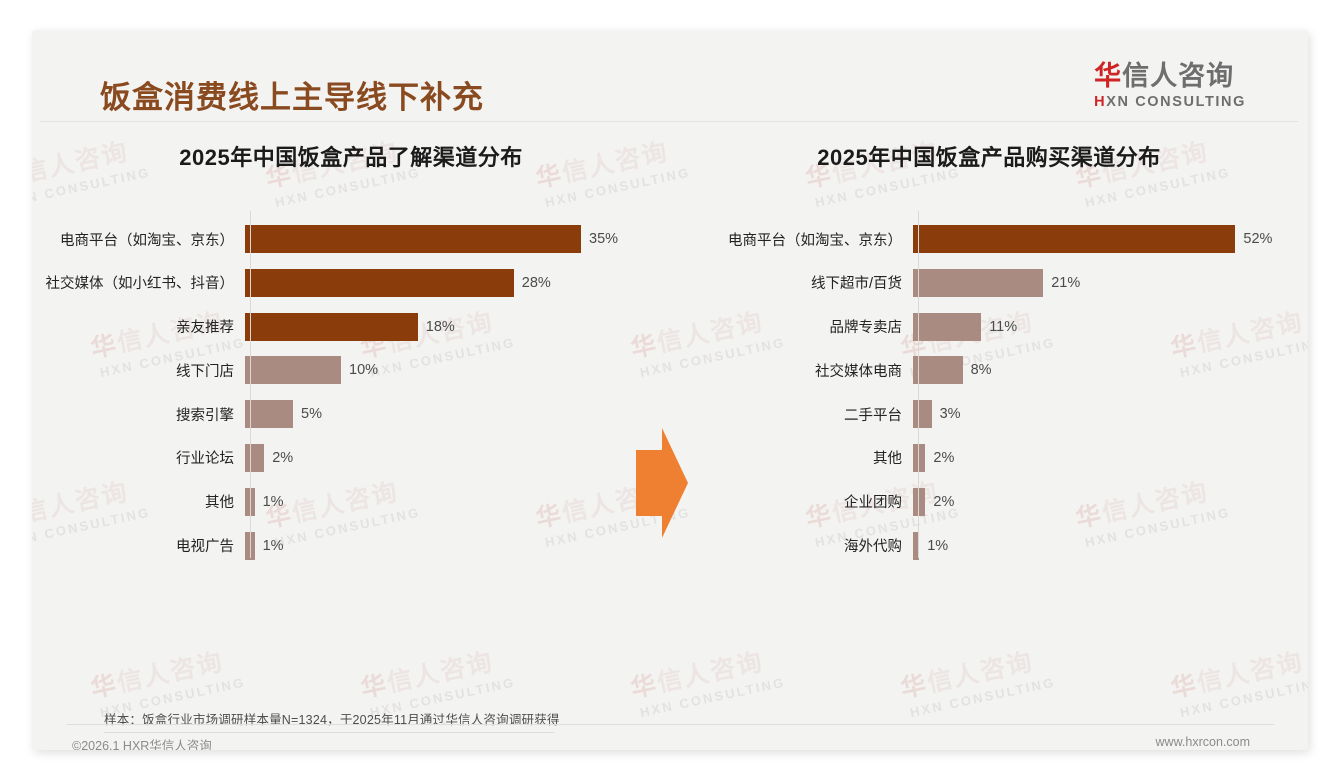 The height and width of the screenshot is (780, 1340). Describe the element at coordinates (457, 326) in the screenshot. I see `bar-track: 18%` at that location.